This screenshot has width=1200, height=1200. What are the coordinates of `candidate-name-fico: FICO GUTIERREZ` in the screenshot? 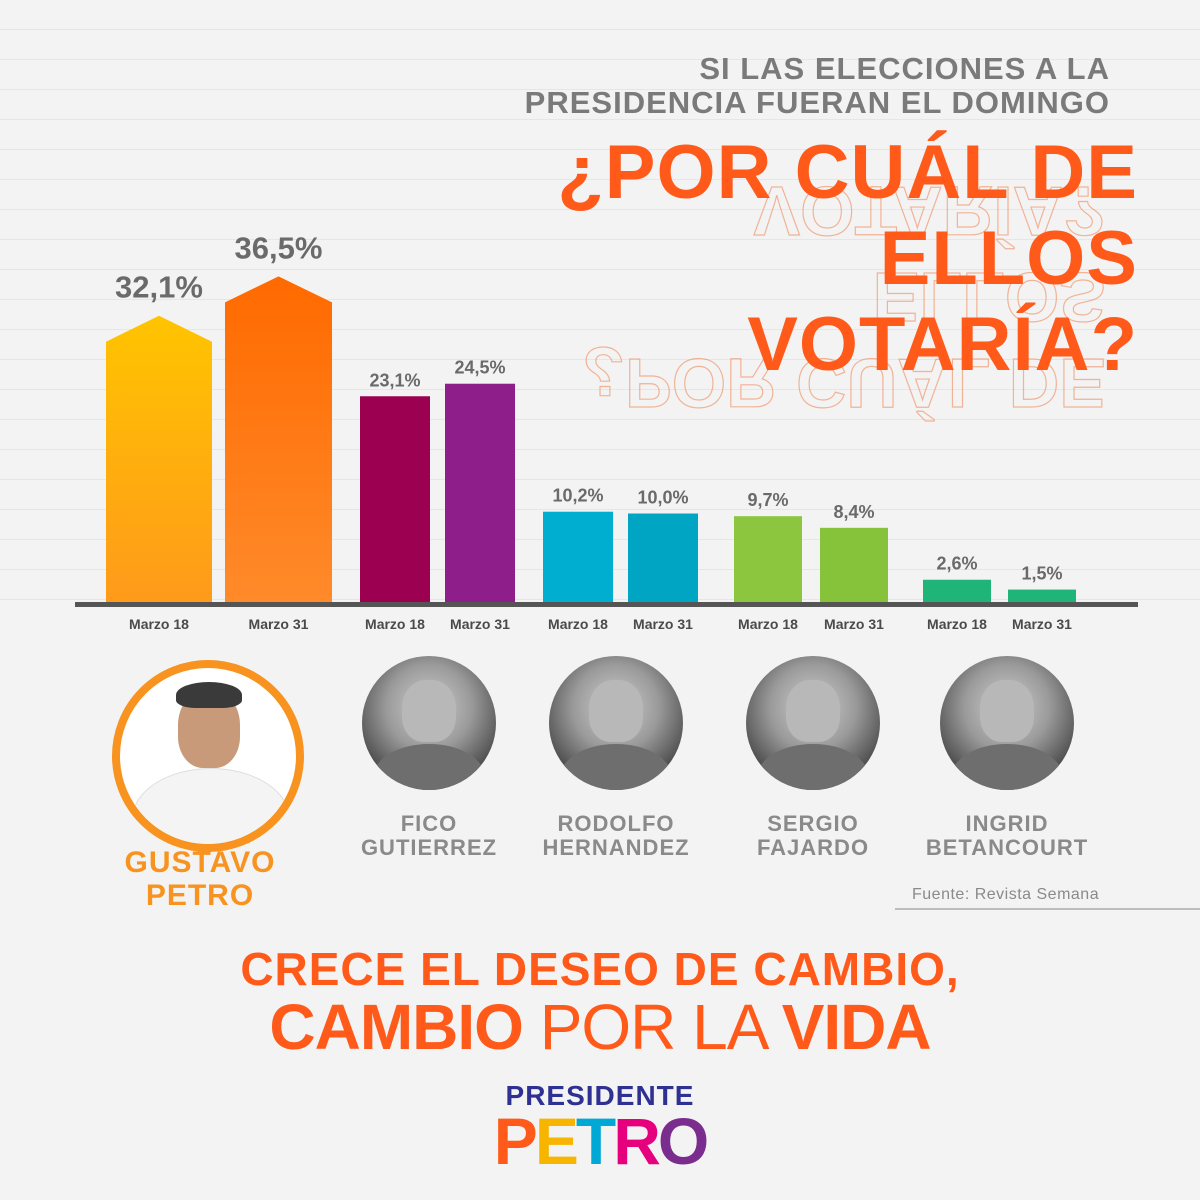 It's located at (429, 836).